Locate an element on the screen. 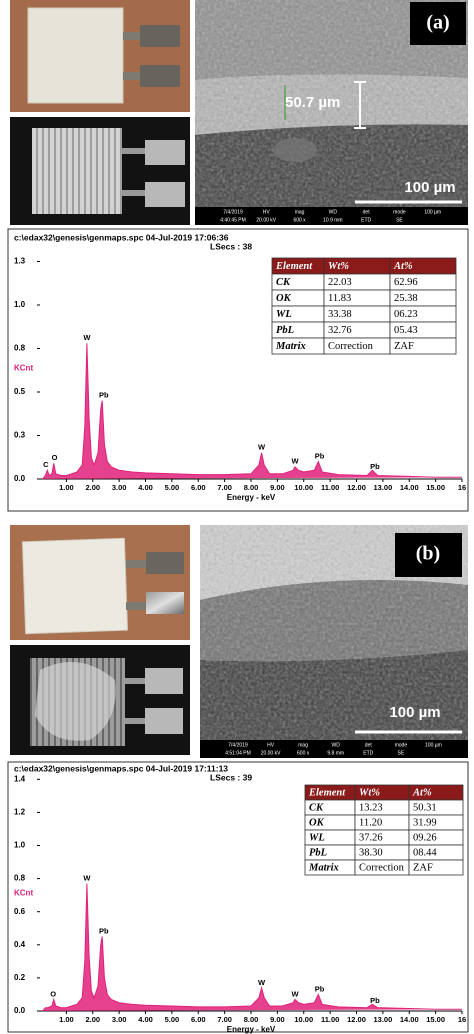 The height and width of the screenshot is (1034, 474). table-cell-text: 09.26 is located at coordinates (425, 837).